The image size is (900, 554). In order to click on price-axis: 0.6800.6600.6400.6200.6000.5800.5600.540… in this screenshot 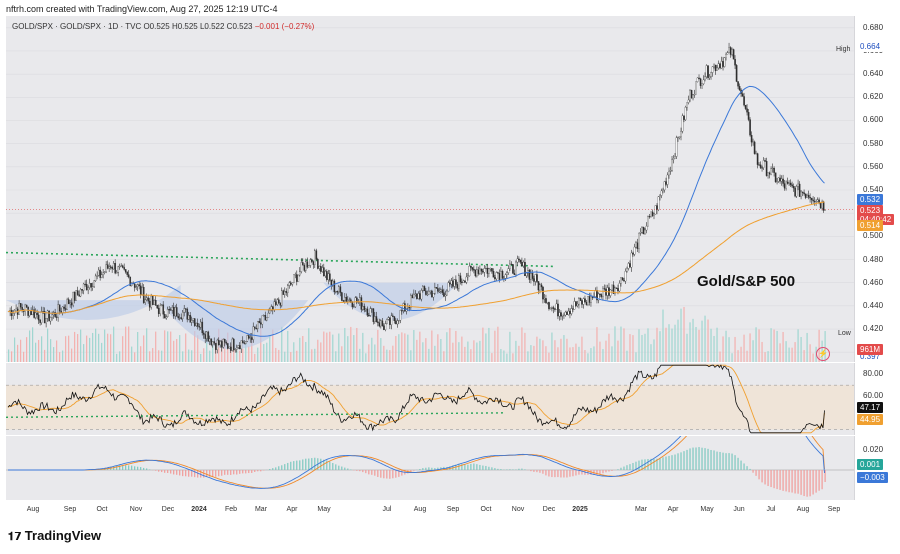, I will do `click(877, 189)`.